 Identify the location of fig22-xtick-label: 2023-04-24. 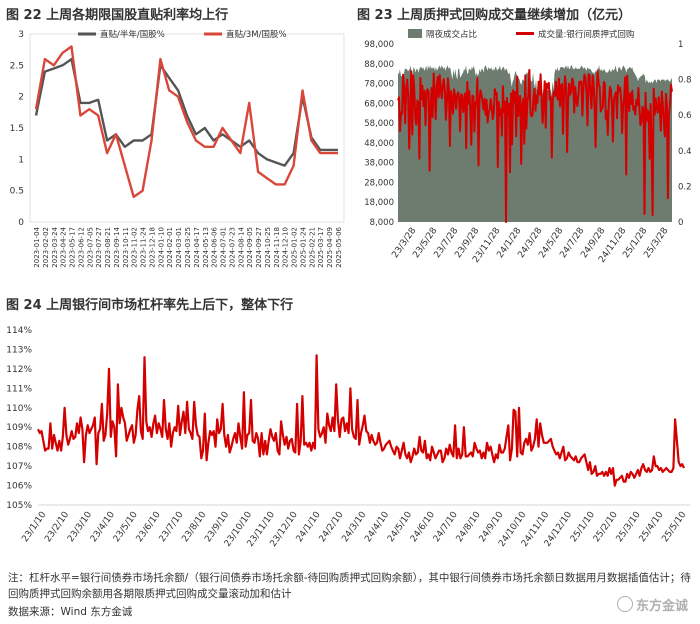
(64, 246).